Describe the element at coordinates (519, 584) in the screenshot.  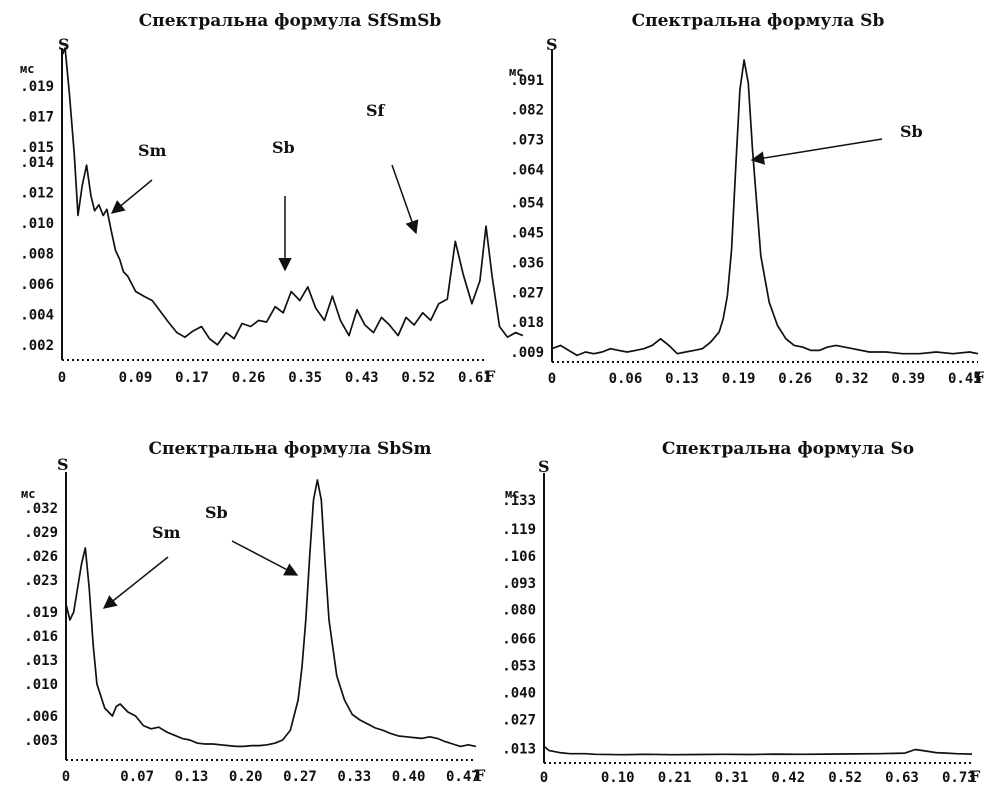
I see `y-tick-label: .093` at that location.